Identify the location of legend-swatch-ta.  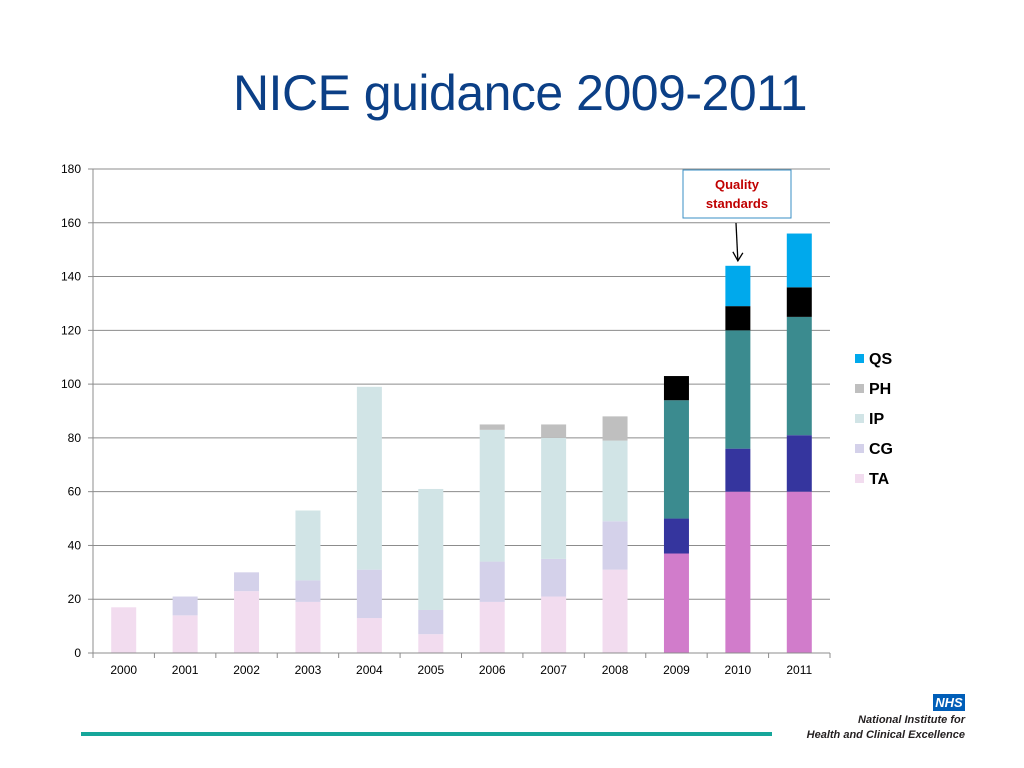
(859, 478).